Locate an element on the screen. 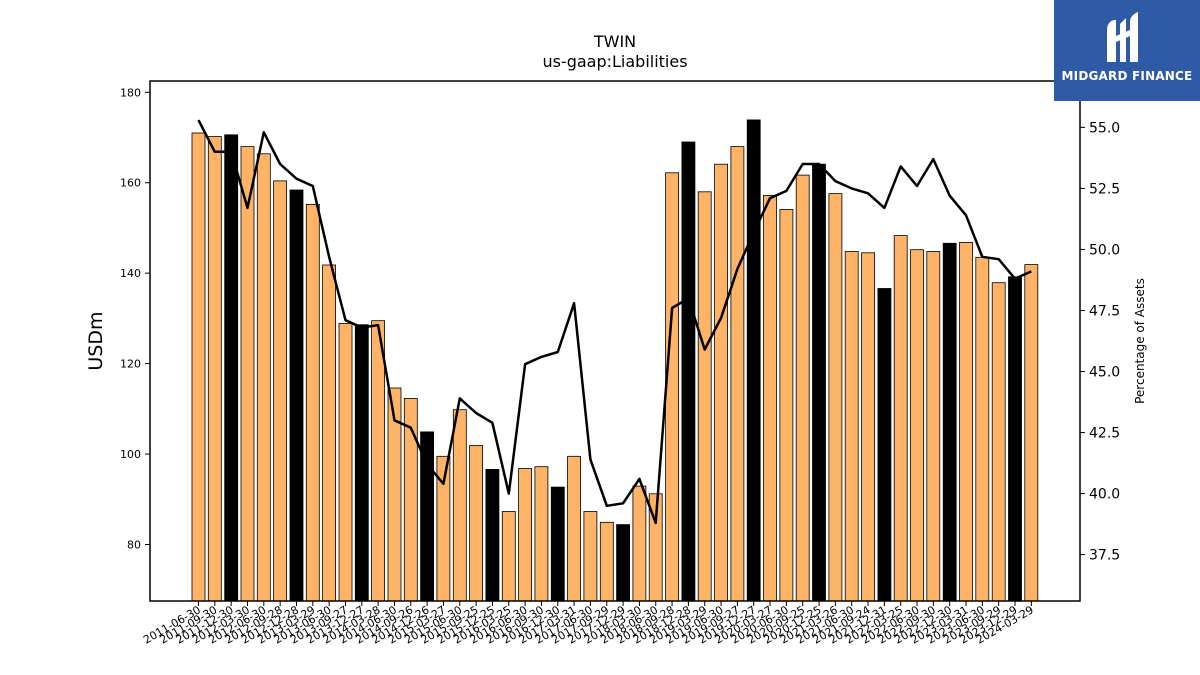 Image resolution: width=1200 pixels, height=675 pixels. chart-subtitle: us-gaap:Liabilities is located at coordinates (615, 61).